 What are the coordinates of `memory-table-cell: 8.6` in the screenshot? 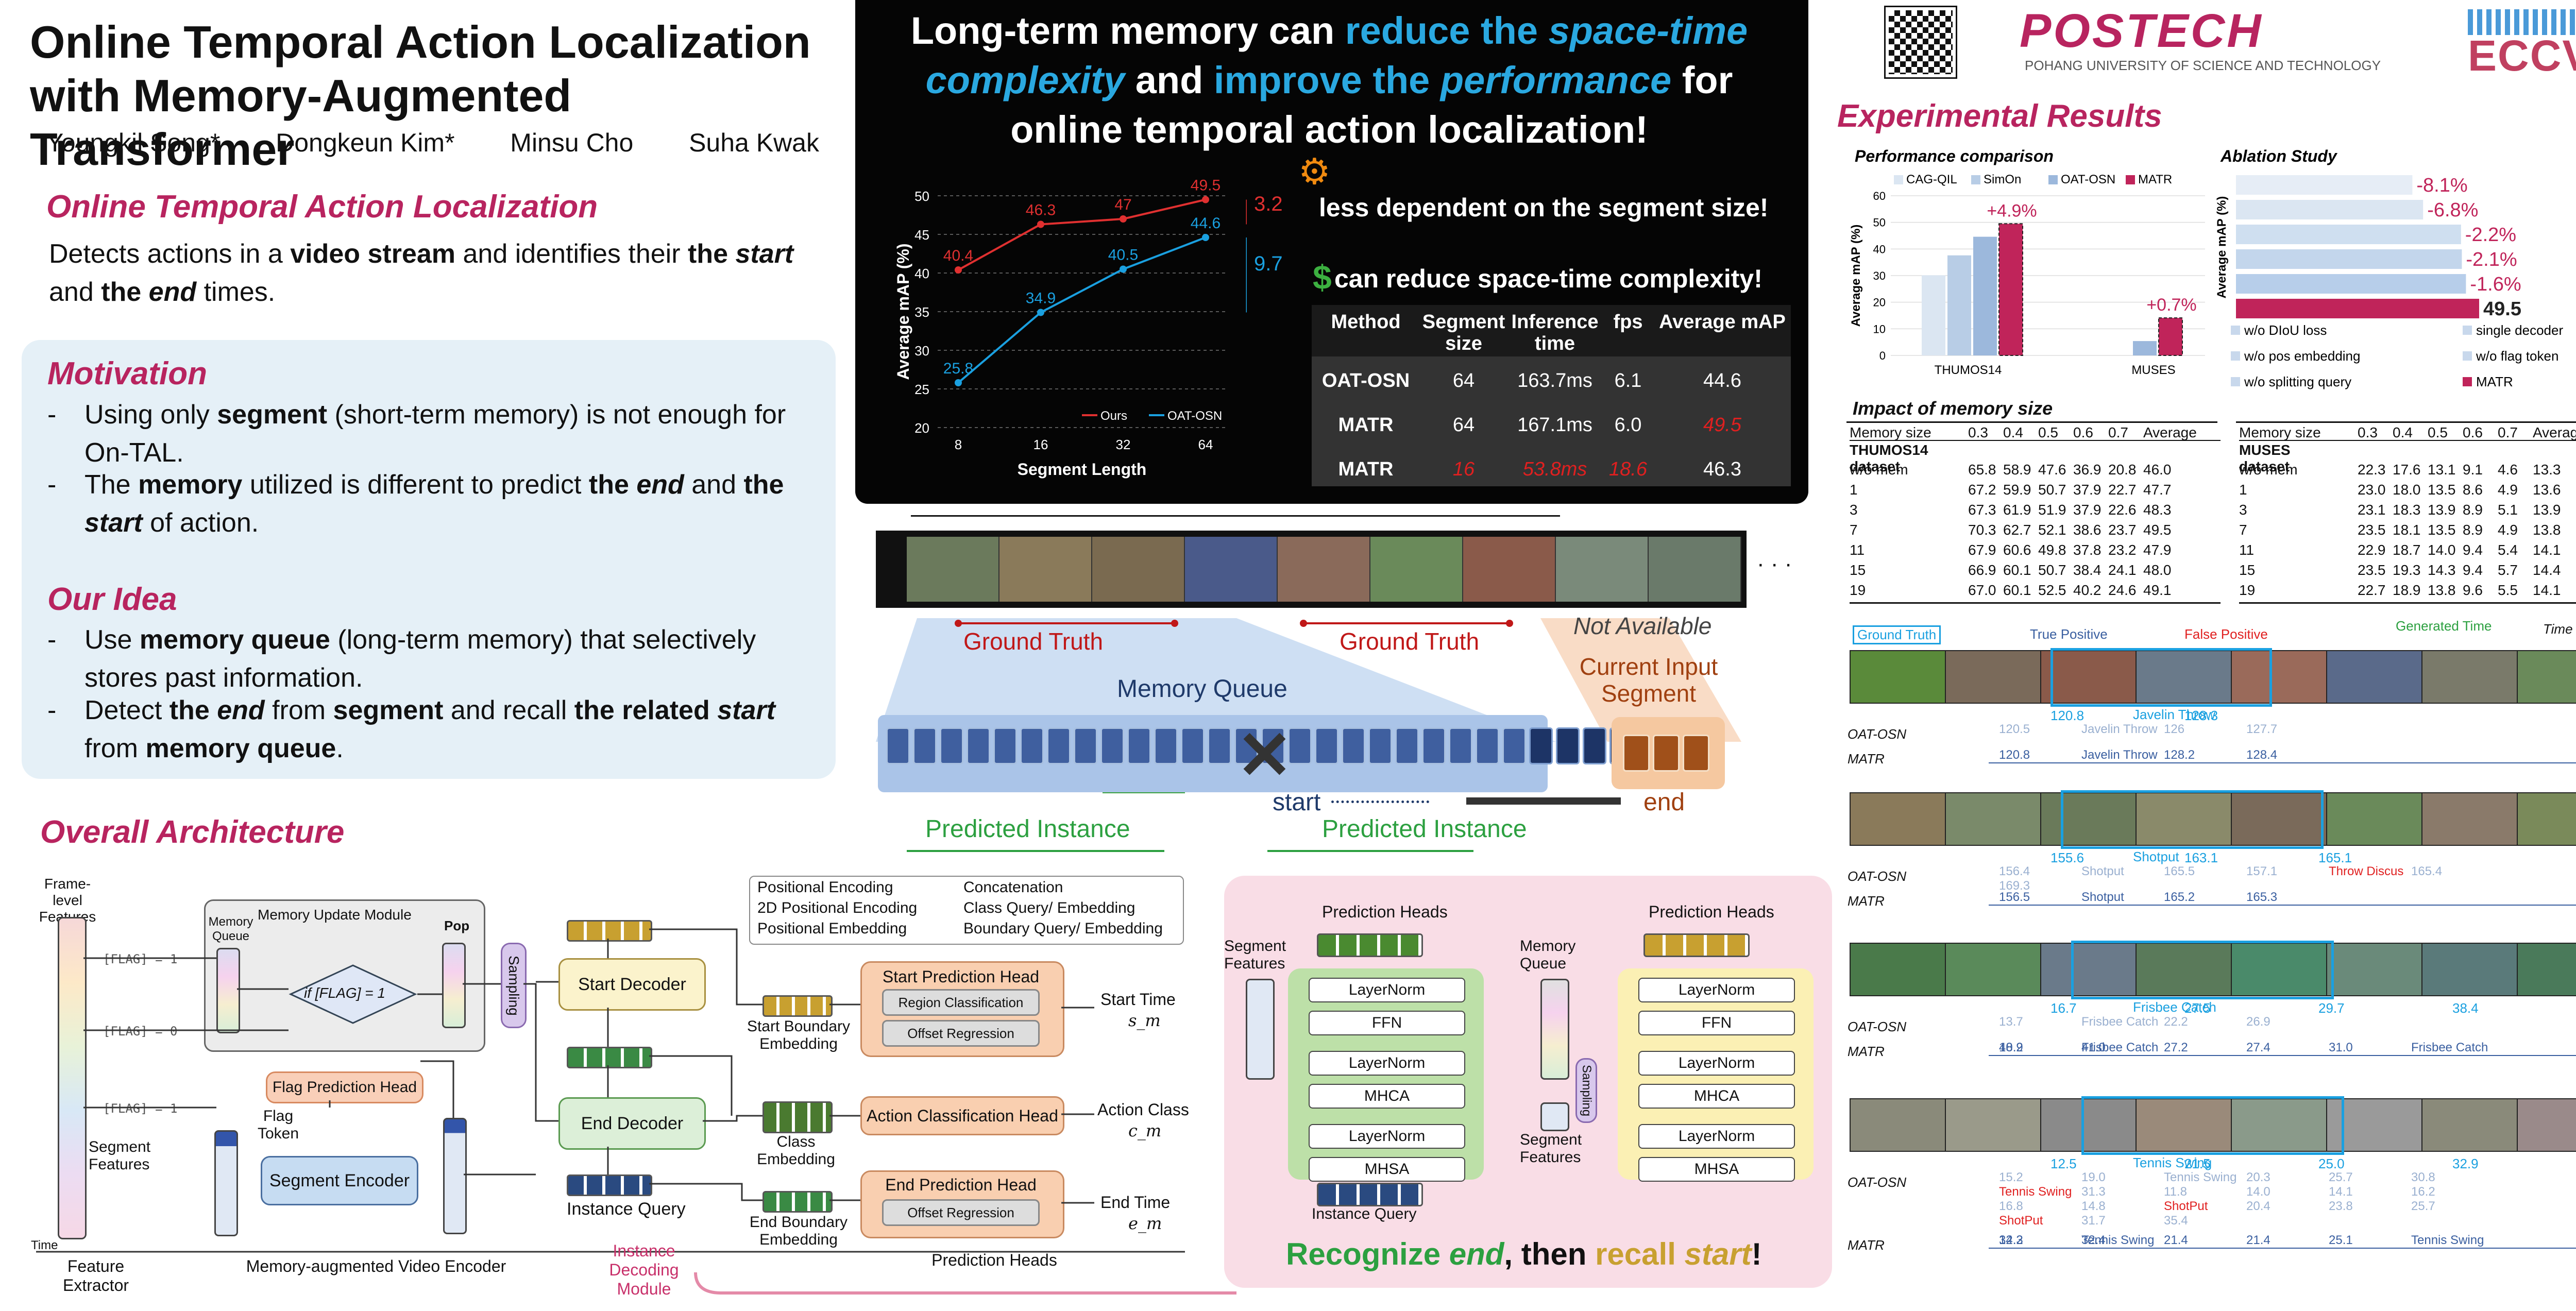 It's located at (2473, 490).